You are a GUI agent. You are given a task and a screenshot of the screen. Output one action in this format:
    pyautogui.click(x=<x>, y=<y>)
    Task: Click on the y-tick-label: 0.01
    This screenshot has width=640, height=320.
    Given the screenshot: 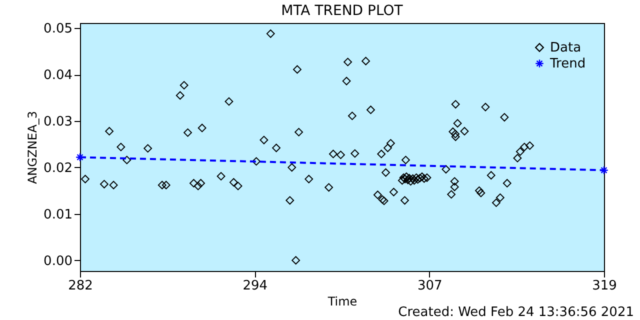 What is the action you would take?
    pyautogui.click(x=58, y=214)
    